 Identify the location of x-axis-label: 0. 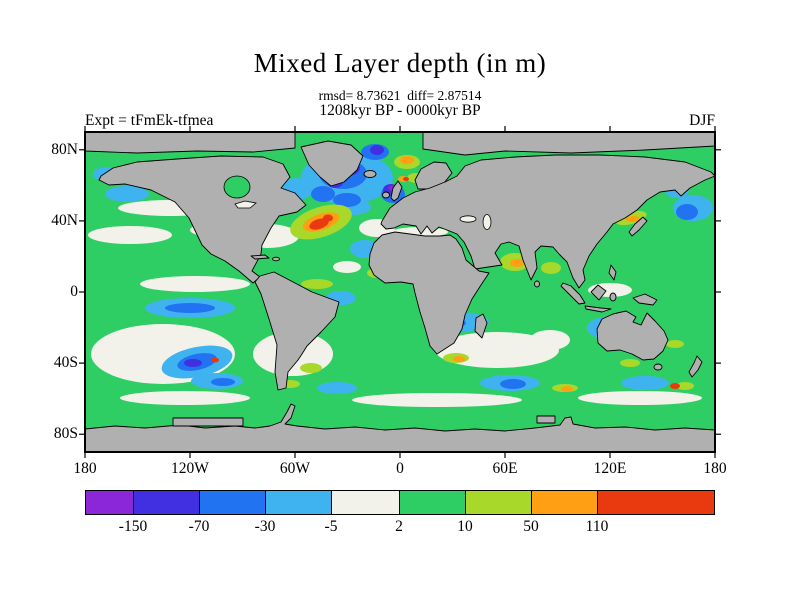
(400, 468).